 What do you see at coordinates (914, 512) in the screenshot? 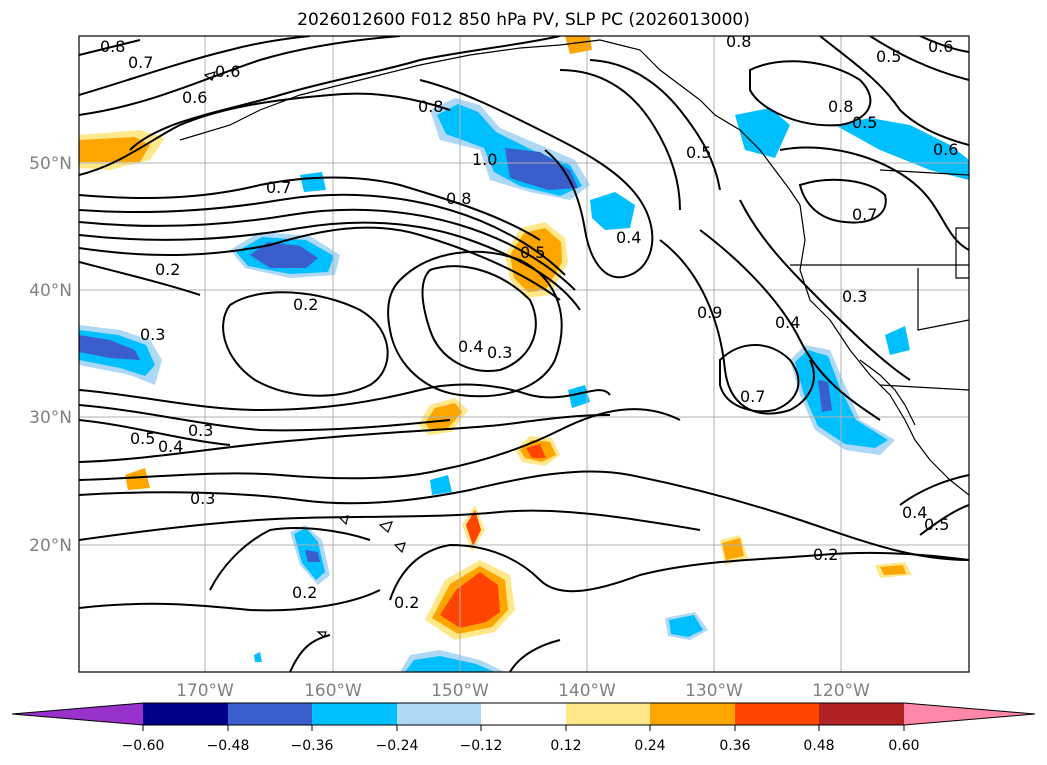
I see `label-04-mex: 0.4` at bounding box center [914, 512].